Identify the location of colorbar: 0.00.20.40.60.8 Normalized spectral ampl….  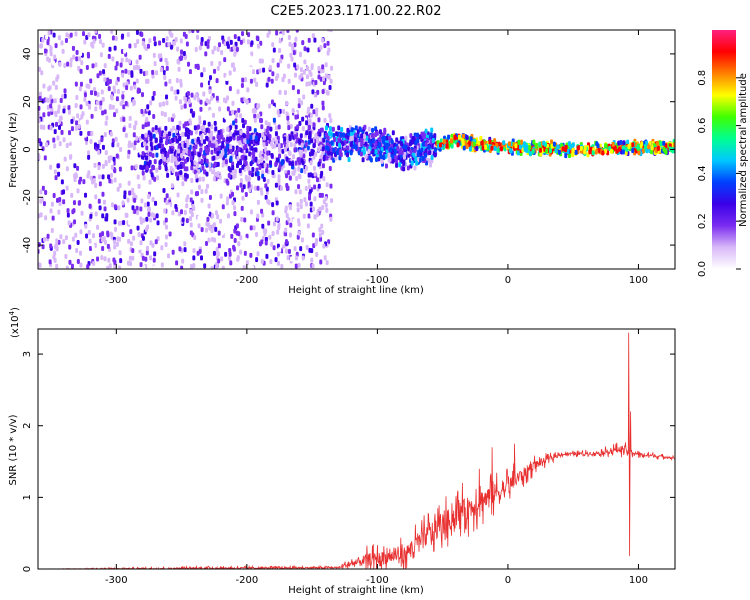
(723, 153).